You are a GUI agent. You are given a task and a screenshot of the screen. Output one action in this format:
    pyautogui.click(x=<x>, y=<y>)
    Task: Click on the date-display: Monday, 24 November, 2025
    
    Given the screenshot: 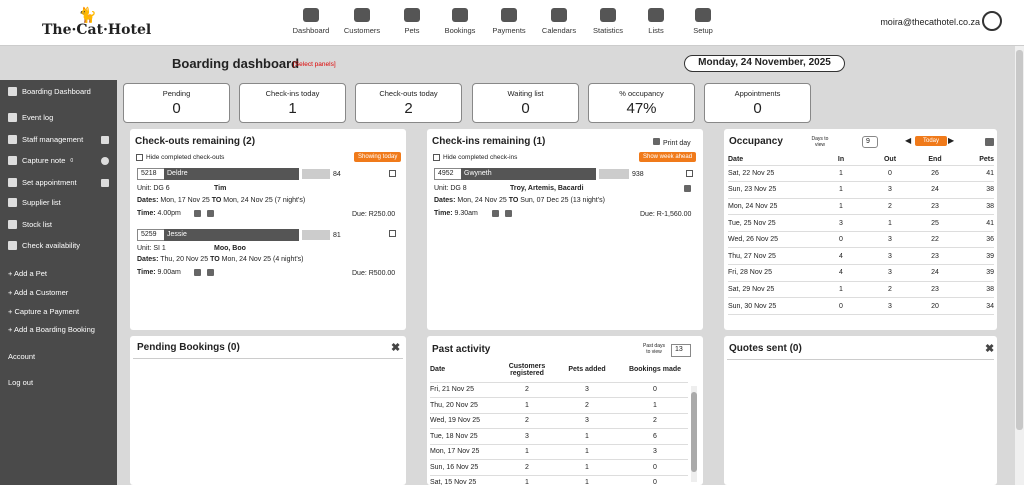 What is the action you would take?
    pyautogui.click(x=764, y=63)
    